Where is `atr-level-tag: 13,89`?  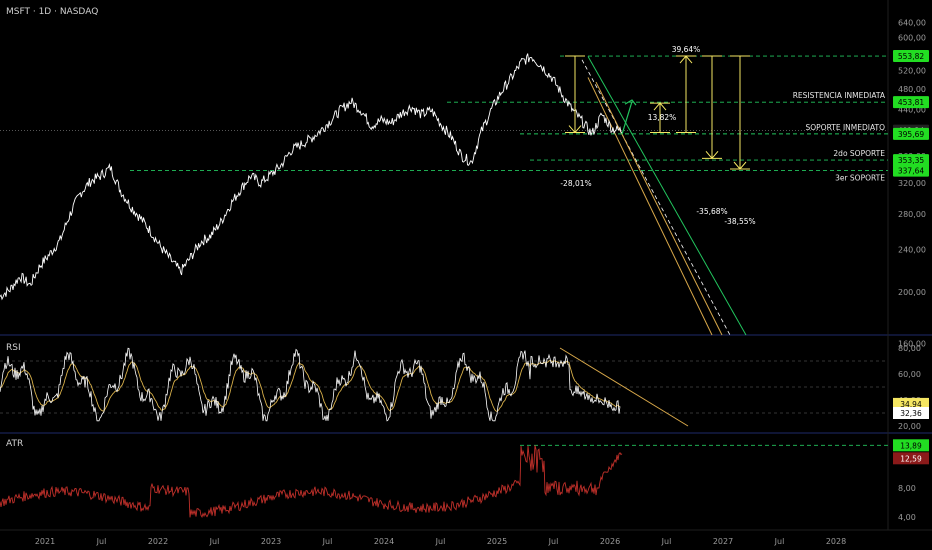
atr-level-tag: 13,89 is located at coordinates (911, 445).